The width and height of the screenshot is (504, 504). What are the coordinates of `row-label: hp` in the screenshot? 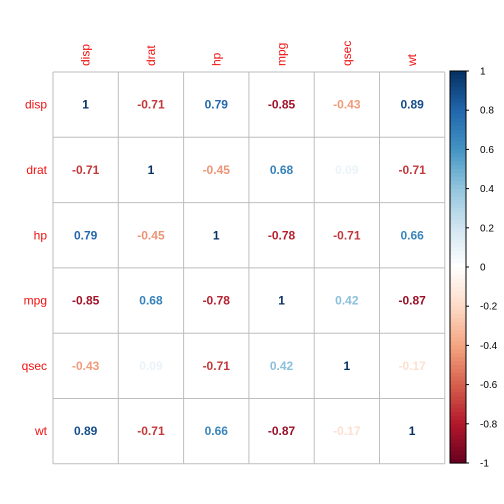 It's located at (41, 235).